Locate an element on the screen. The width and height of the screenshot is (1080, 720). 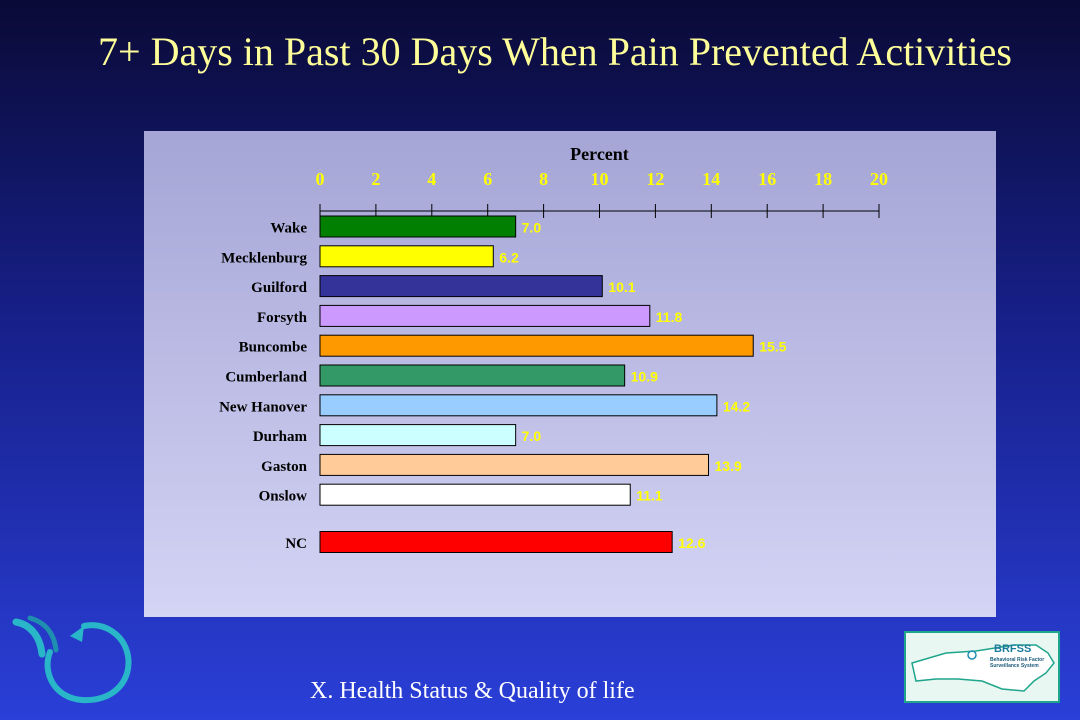
x-tick-label: 8 is located at coordinates (543, 179).